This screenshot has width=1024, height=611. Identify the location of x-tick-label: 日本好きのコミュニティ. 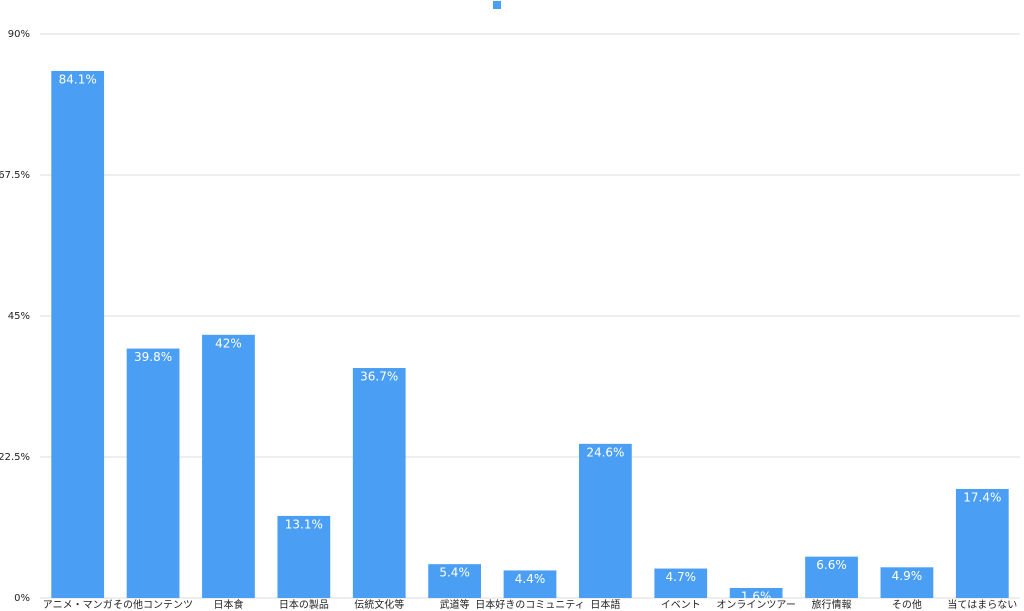
(529, 604).